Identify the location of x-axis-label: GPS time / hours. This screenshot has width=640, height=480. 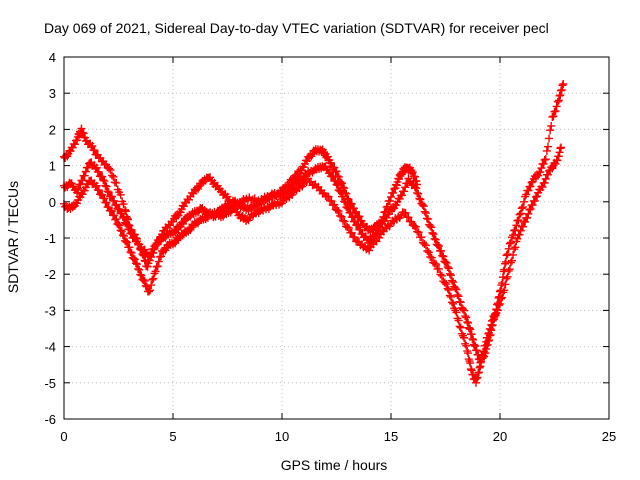
(334, 465).